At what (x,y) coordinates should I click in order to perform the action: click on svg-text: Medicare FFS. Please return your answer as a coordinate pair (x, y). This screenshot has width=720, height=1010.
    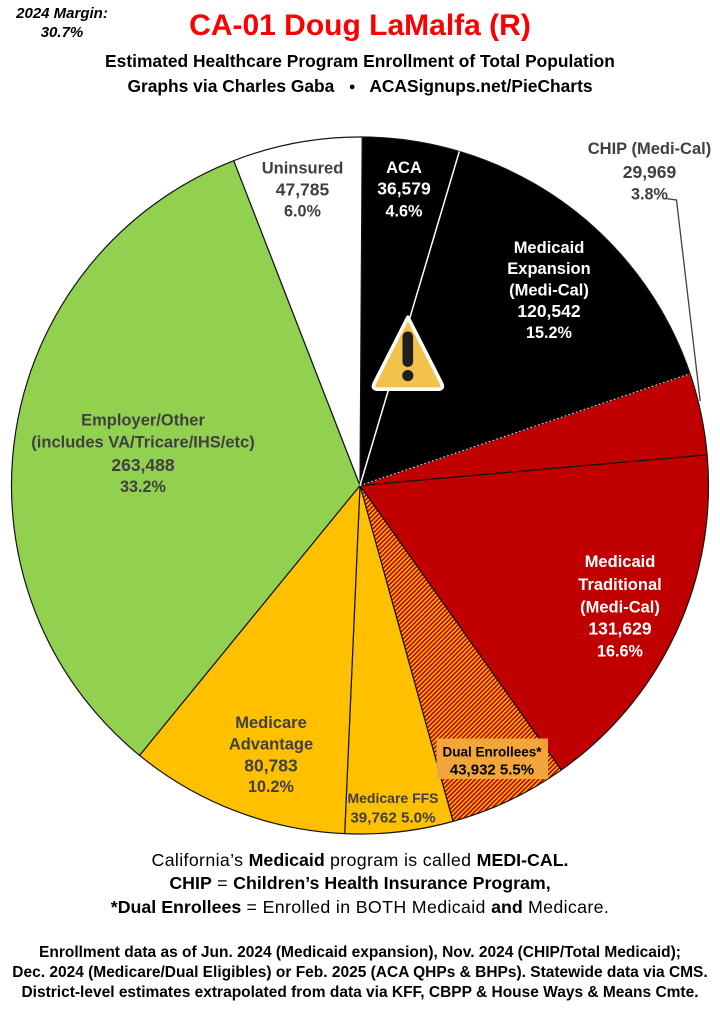
    Looking at the image, I should click on (392, 798).